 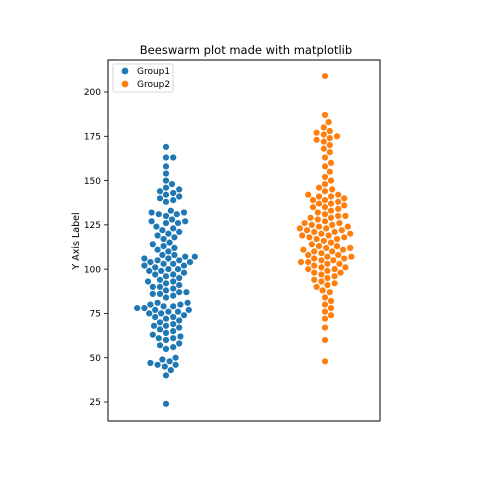 I want to click on y-tick-label: 25, so click(x=95, y=403).